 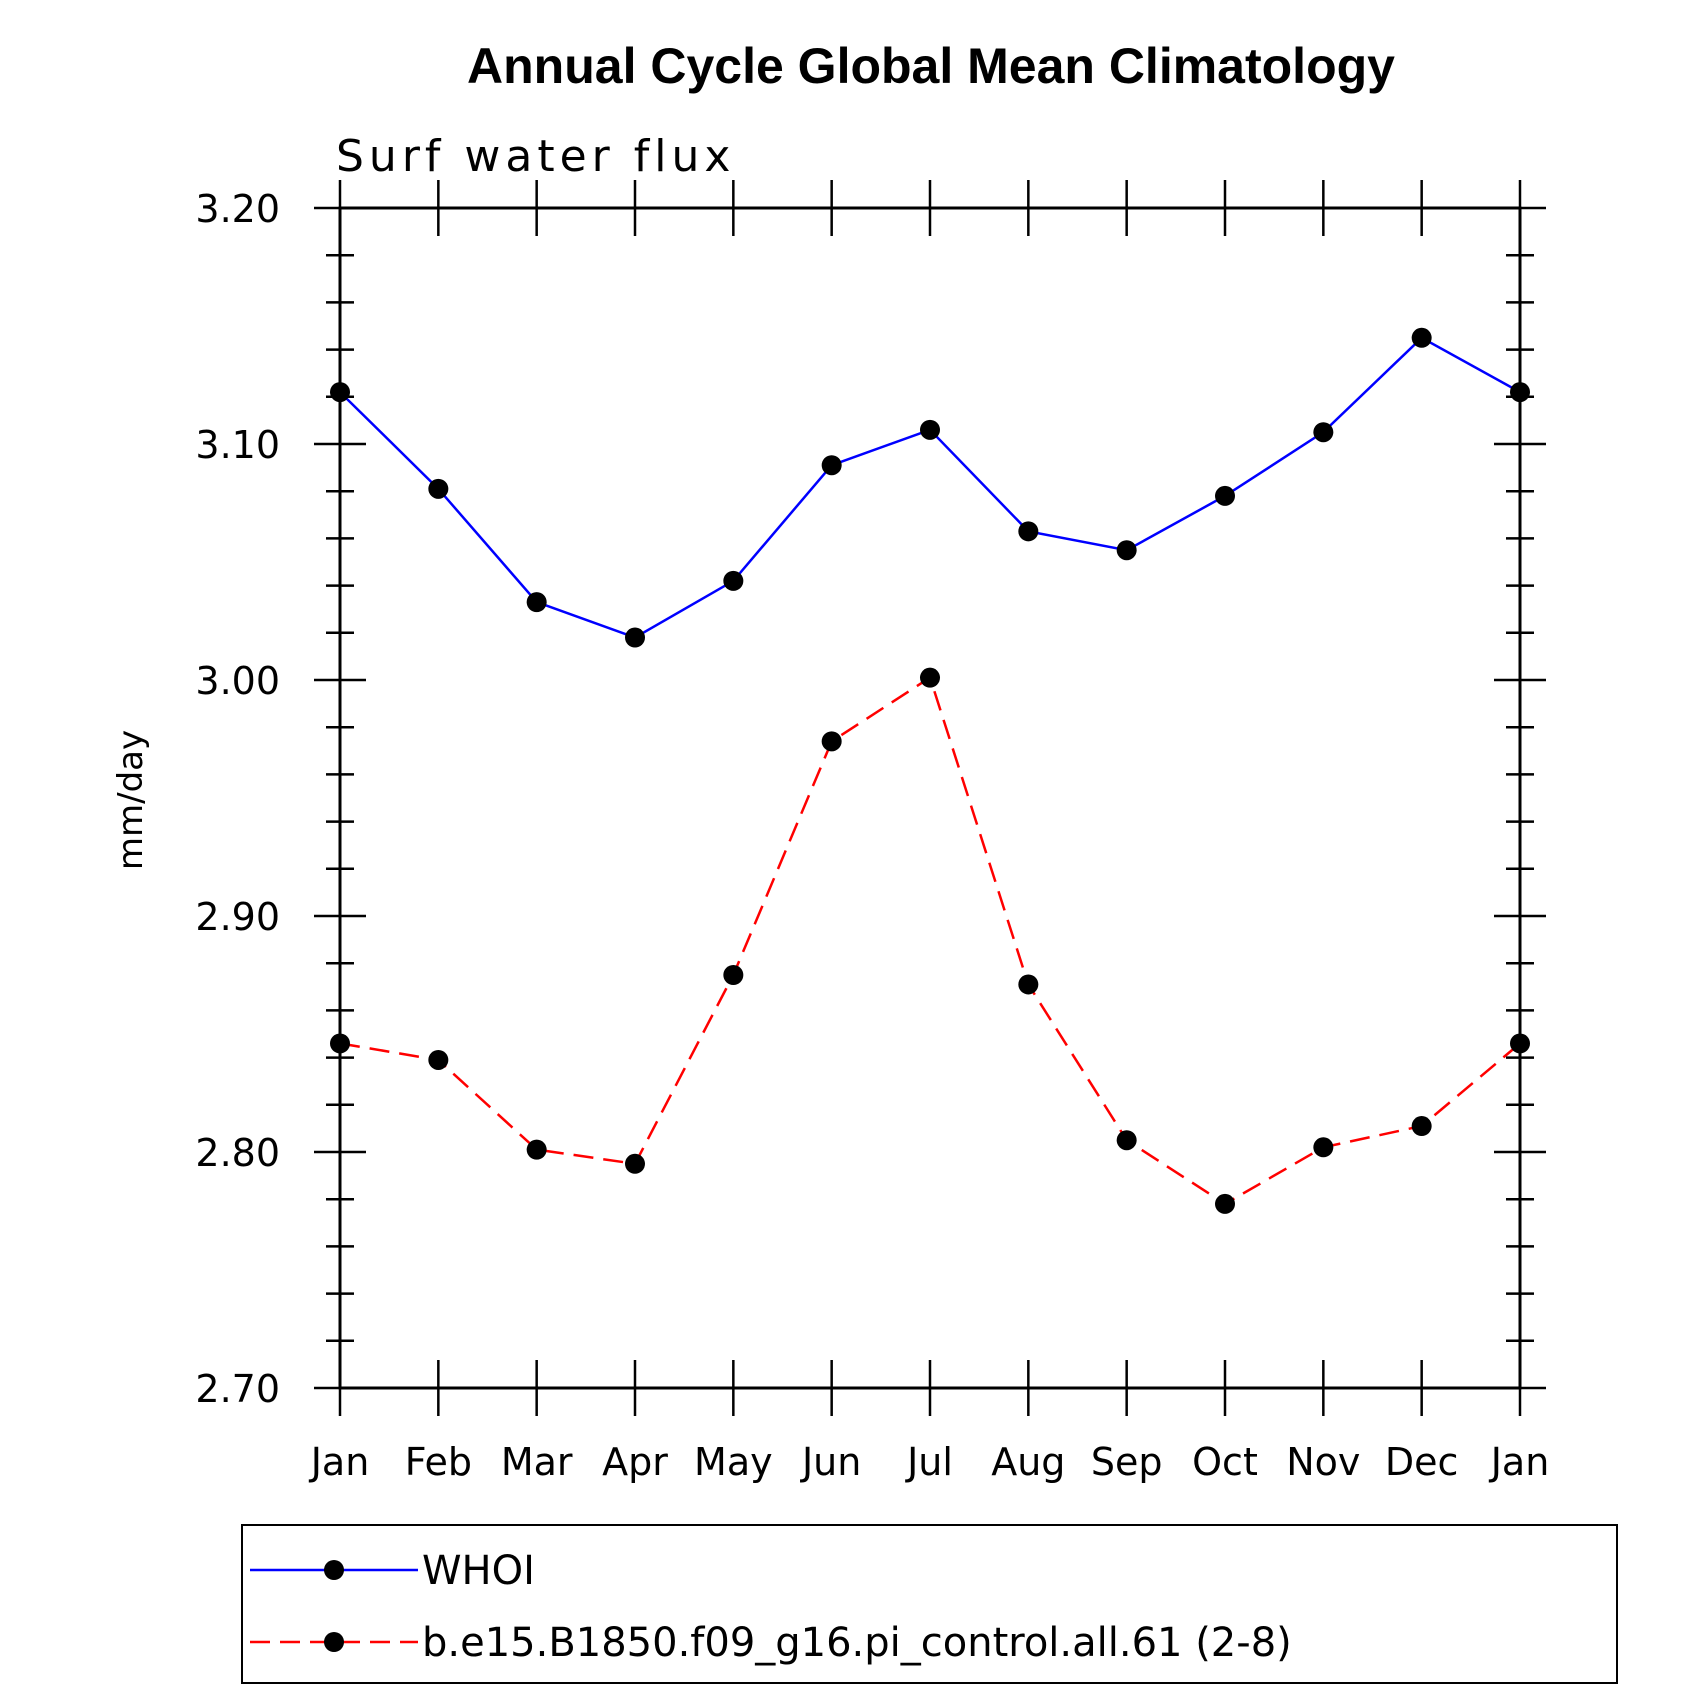 I want to click on x-tick-label: Dec, so click(x=1422, y=1462).